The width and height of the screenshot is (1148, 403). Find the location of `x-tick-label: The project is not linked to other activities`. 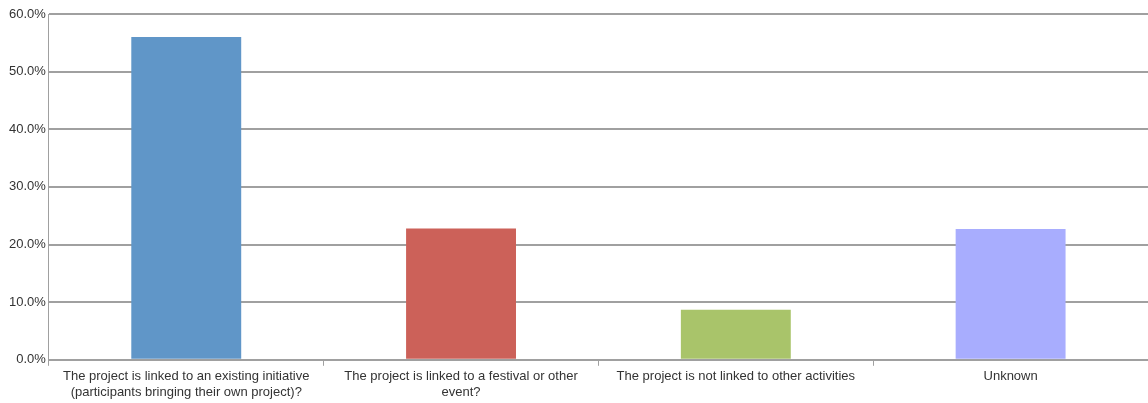

x-tick-label: The project is not linked to other activities is located at coordinates (736, 376).